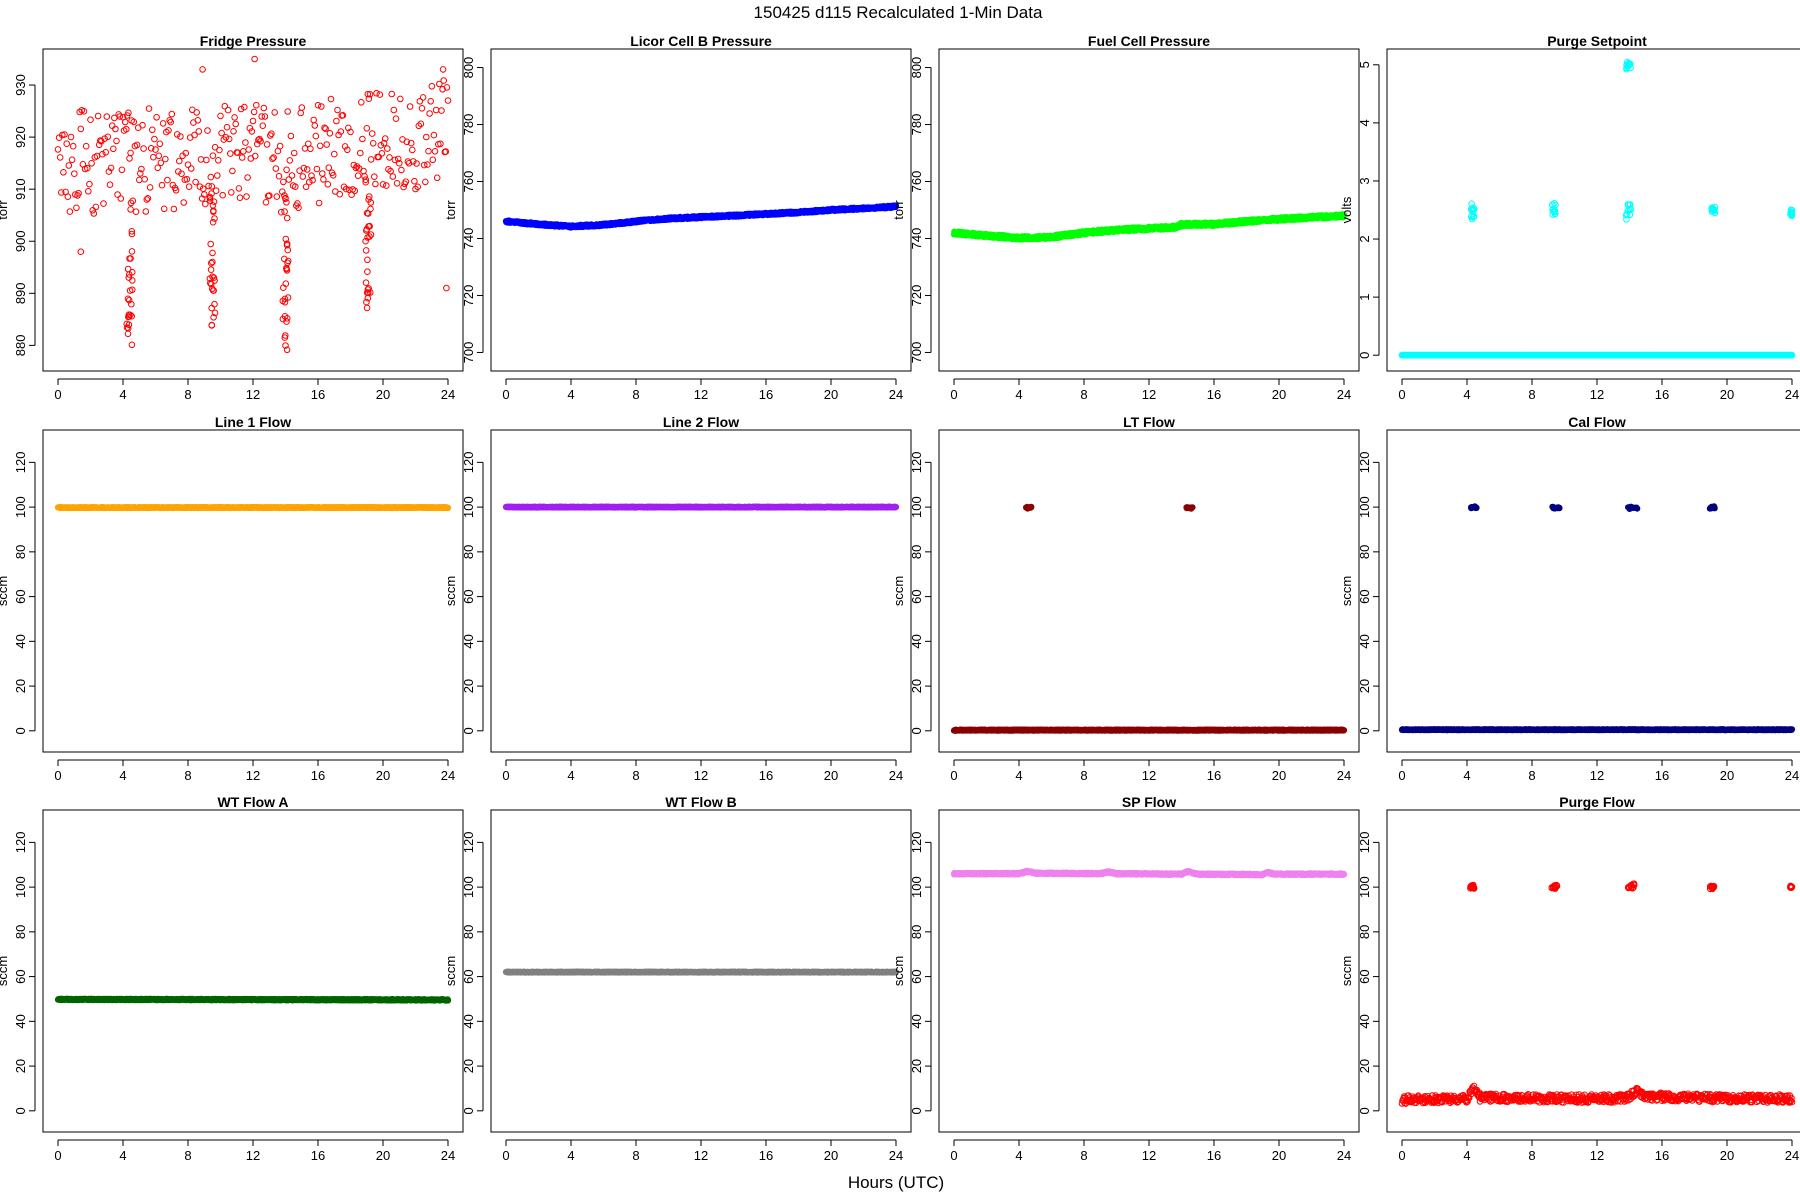 The height and width of the screenshot is (1200, 1800). What do you see at coordinates (1279, 394) in the screenshot?
I see `panel-fuel-cell-pressure-xtick-label: 20` at bounding box center [1279, 394].